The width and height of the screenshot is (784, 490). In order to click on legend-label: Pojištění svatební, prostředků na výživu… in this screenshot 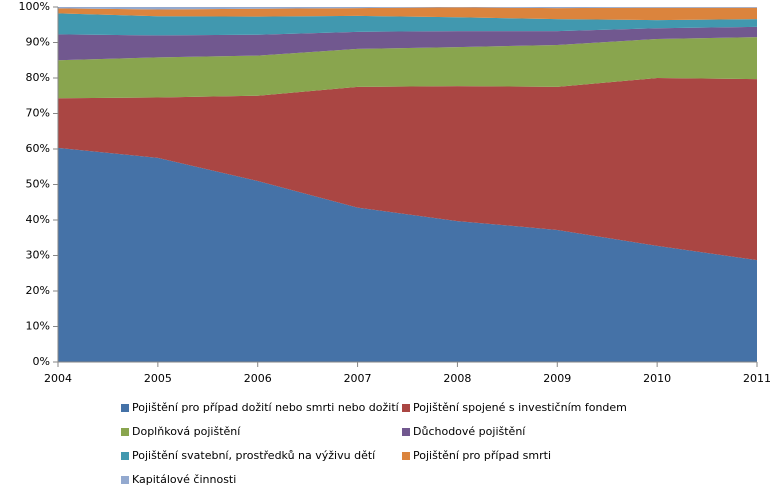, I will do `click(254, 455)`.